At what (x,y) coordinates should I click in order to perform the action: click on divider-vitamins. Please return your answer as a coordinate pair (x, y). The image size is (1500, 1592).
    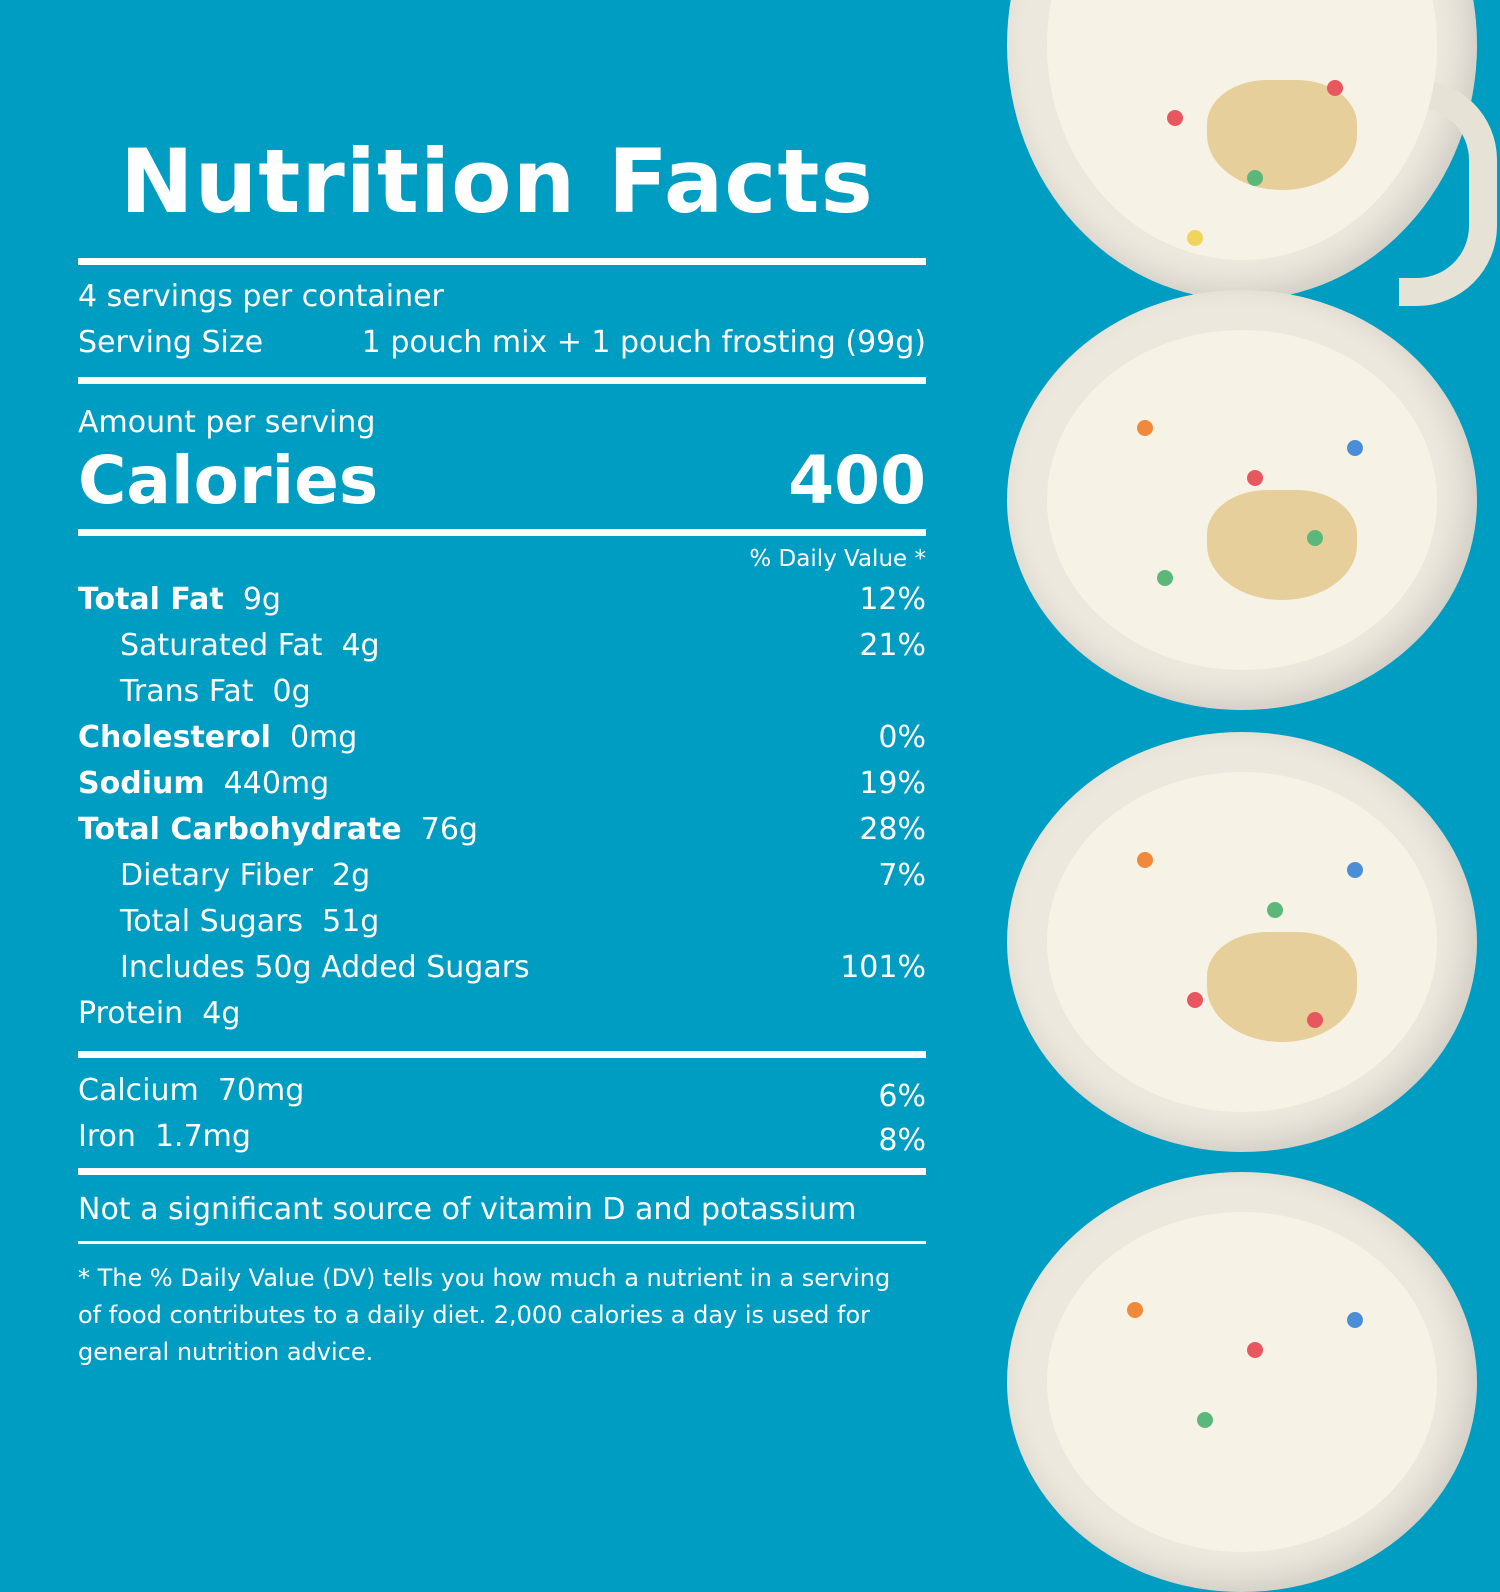
    Looking at the image, I should click on (502, 1171).